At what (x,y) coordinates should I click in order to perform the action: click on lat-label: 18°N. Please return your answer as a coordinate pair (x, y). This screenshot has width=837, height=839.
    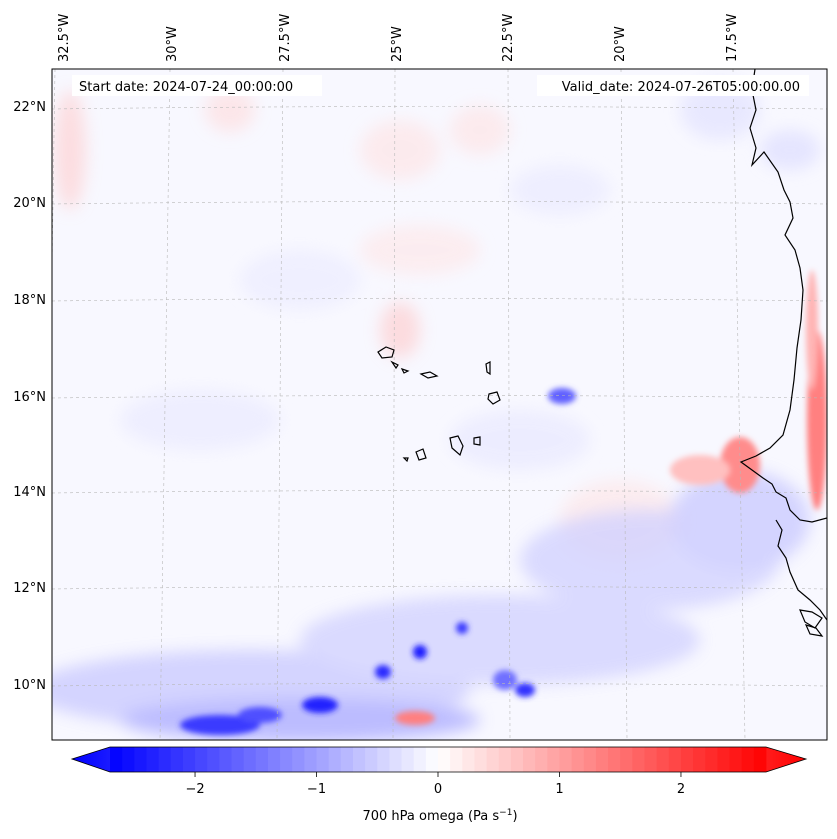
    Looking at the image, I should click on (29, 300).